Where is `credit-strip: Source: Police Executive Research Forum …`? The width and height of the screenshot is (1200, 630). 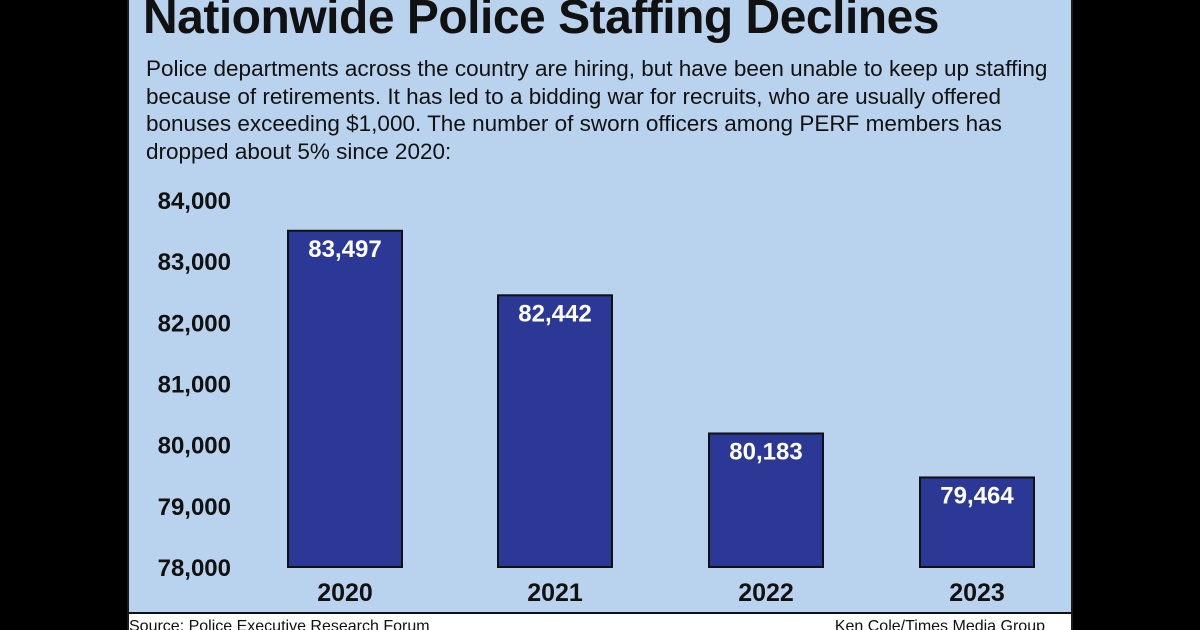 credit-strip: Source: Police Executive Research Forum … is located at coordinates (600, 621).